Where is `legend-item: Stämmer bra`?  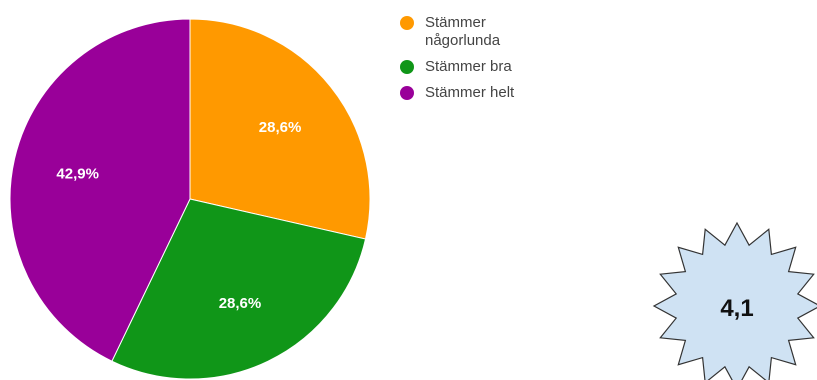 legend-item: Stämmer bra is located at coordinates (467, 67).